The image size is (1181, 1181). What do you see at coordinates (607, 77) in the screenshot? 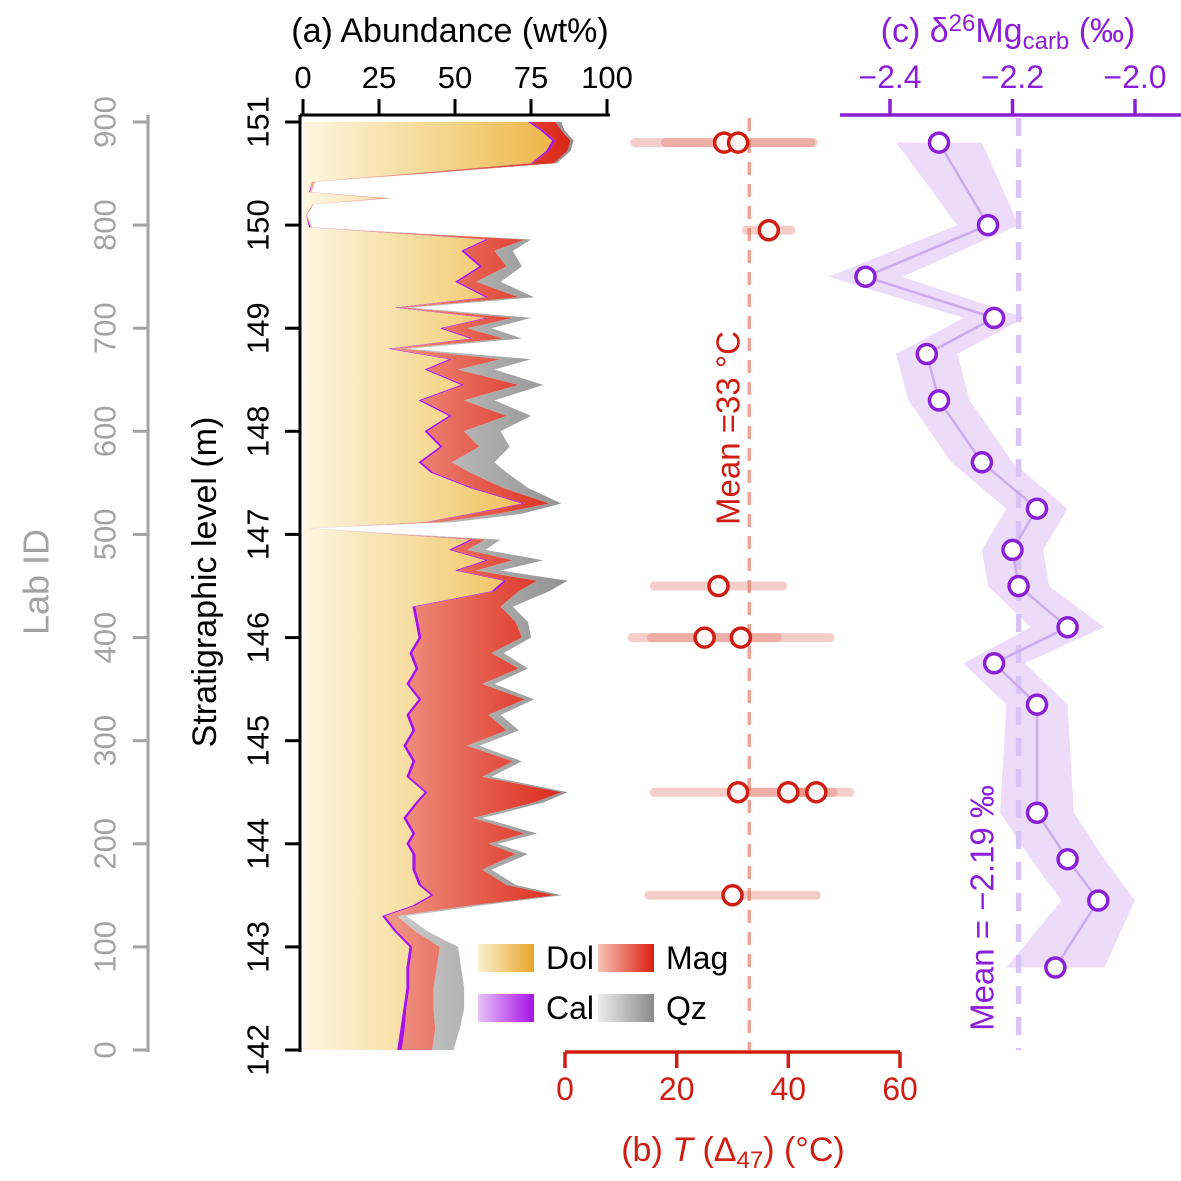
I see `abundance-axis-tick-label: 100` at bounding box center [607, 77].